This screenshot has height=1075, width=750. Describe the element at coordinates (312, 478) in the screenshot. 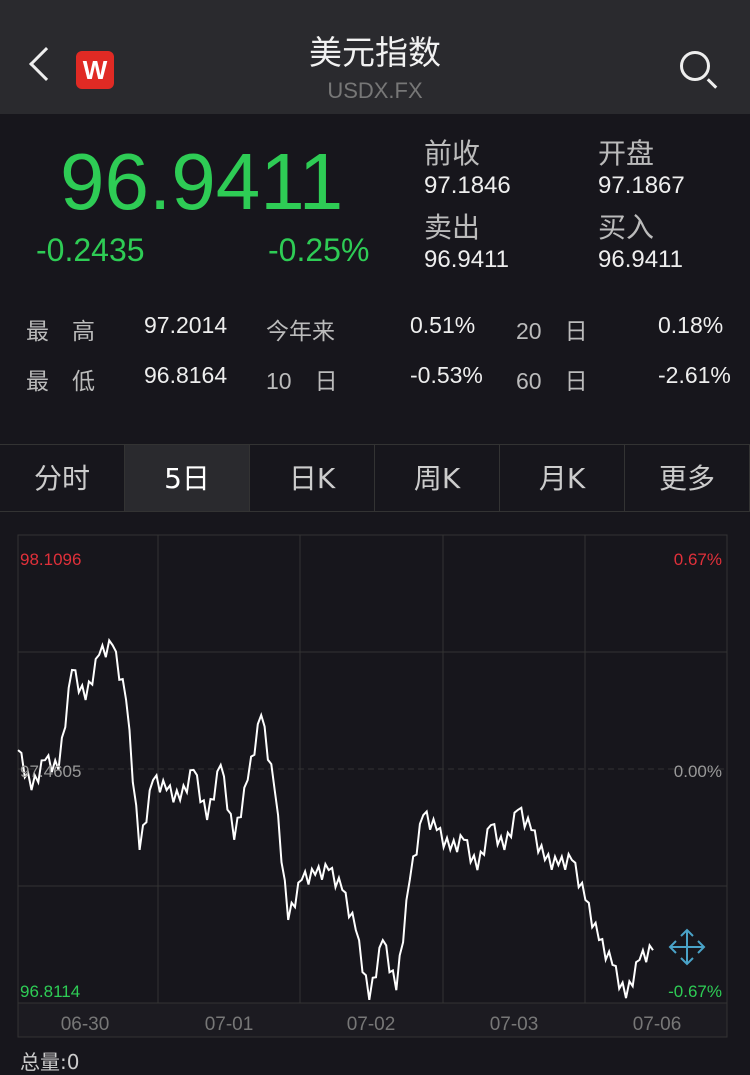

I see `tab-2: 日K` at that location.